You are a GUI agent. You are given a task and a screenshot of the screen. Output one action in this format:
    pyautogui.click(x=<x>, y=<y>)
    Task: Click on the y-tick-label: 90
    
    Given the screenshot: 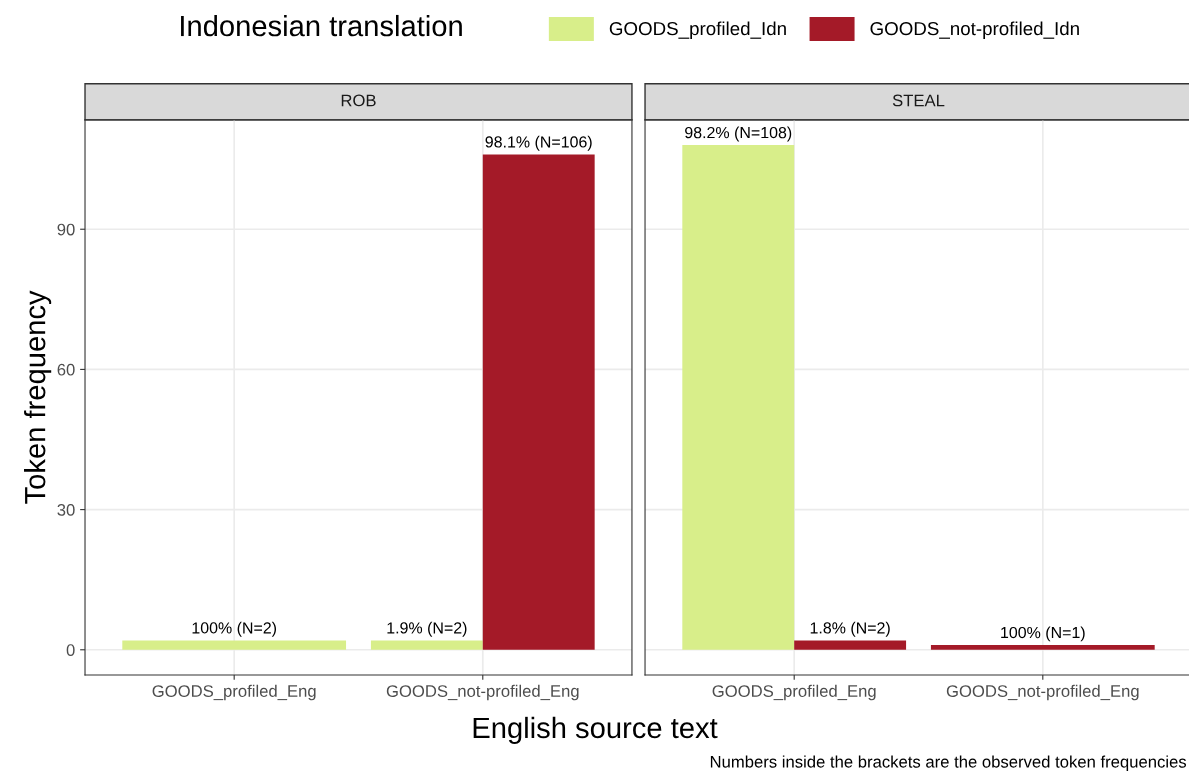 What is the action you would take?
    pyautogui.click(x=66, y=229)
    